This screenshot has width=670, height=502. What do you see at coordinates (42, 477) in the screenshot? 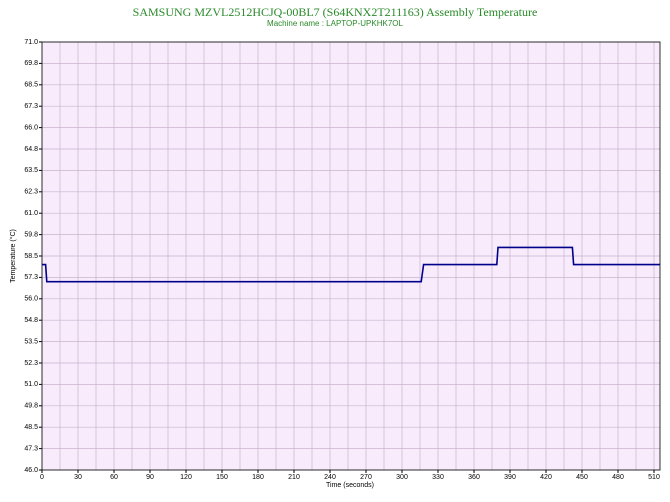
I see `x-tick-label: 0` at bounding box center [42, 477].